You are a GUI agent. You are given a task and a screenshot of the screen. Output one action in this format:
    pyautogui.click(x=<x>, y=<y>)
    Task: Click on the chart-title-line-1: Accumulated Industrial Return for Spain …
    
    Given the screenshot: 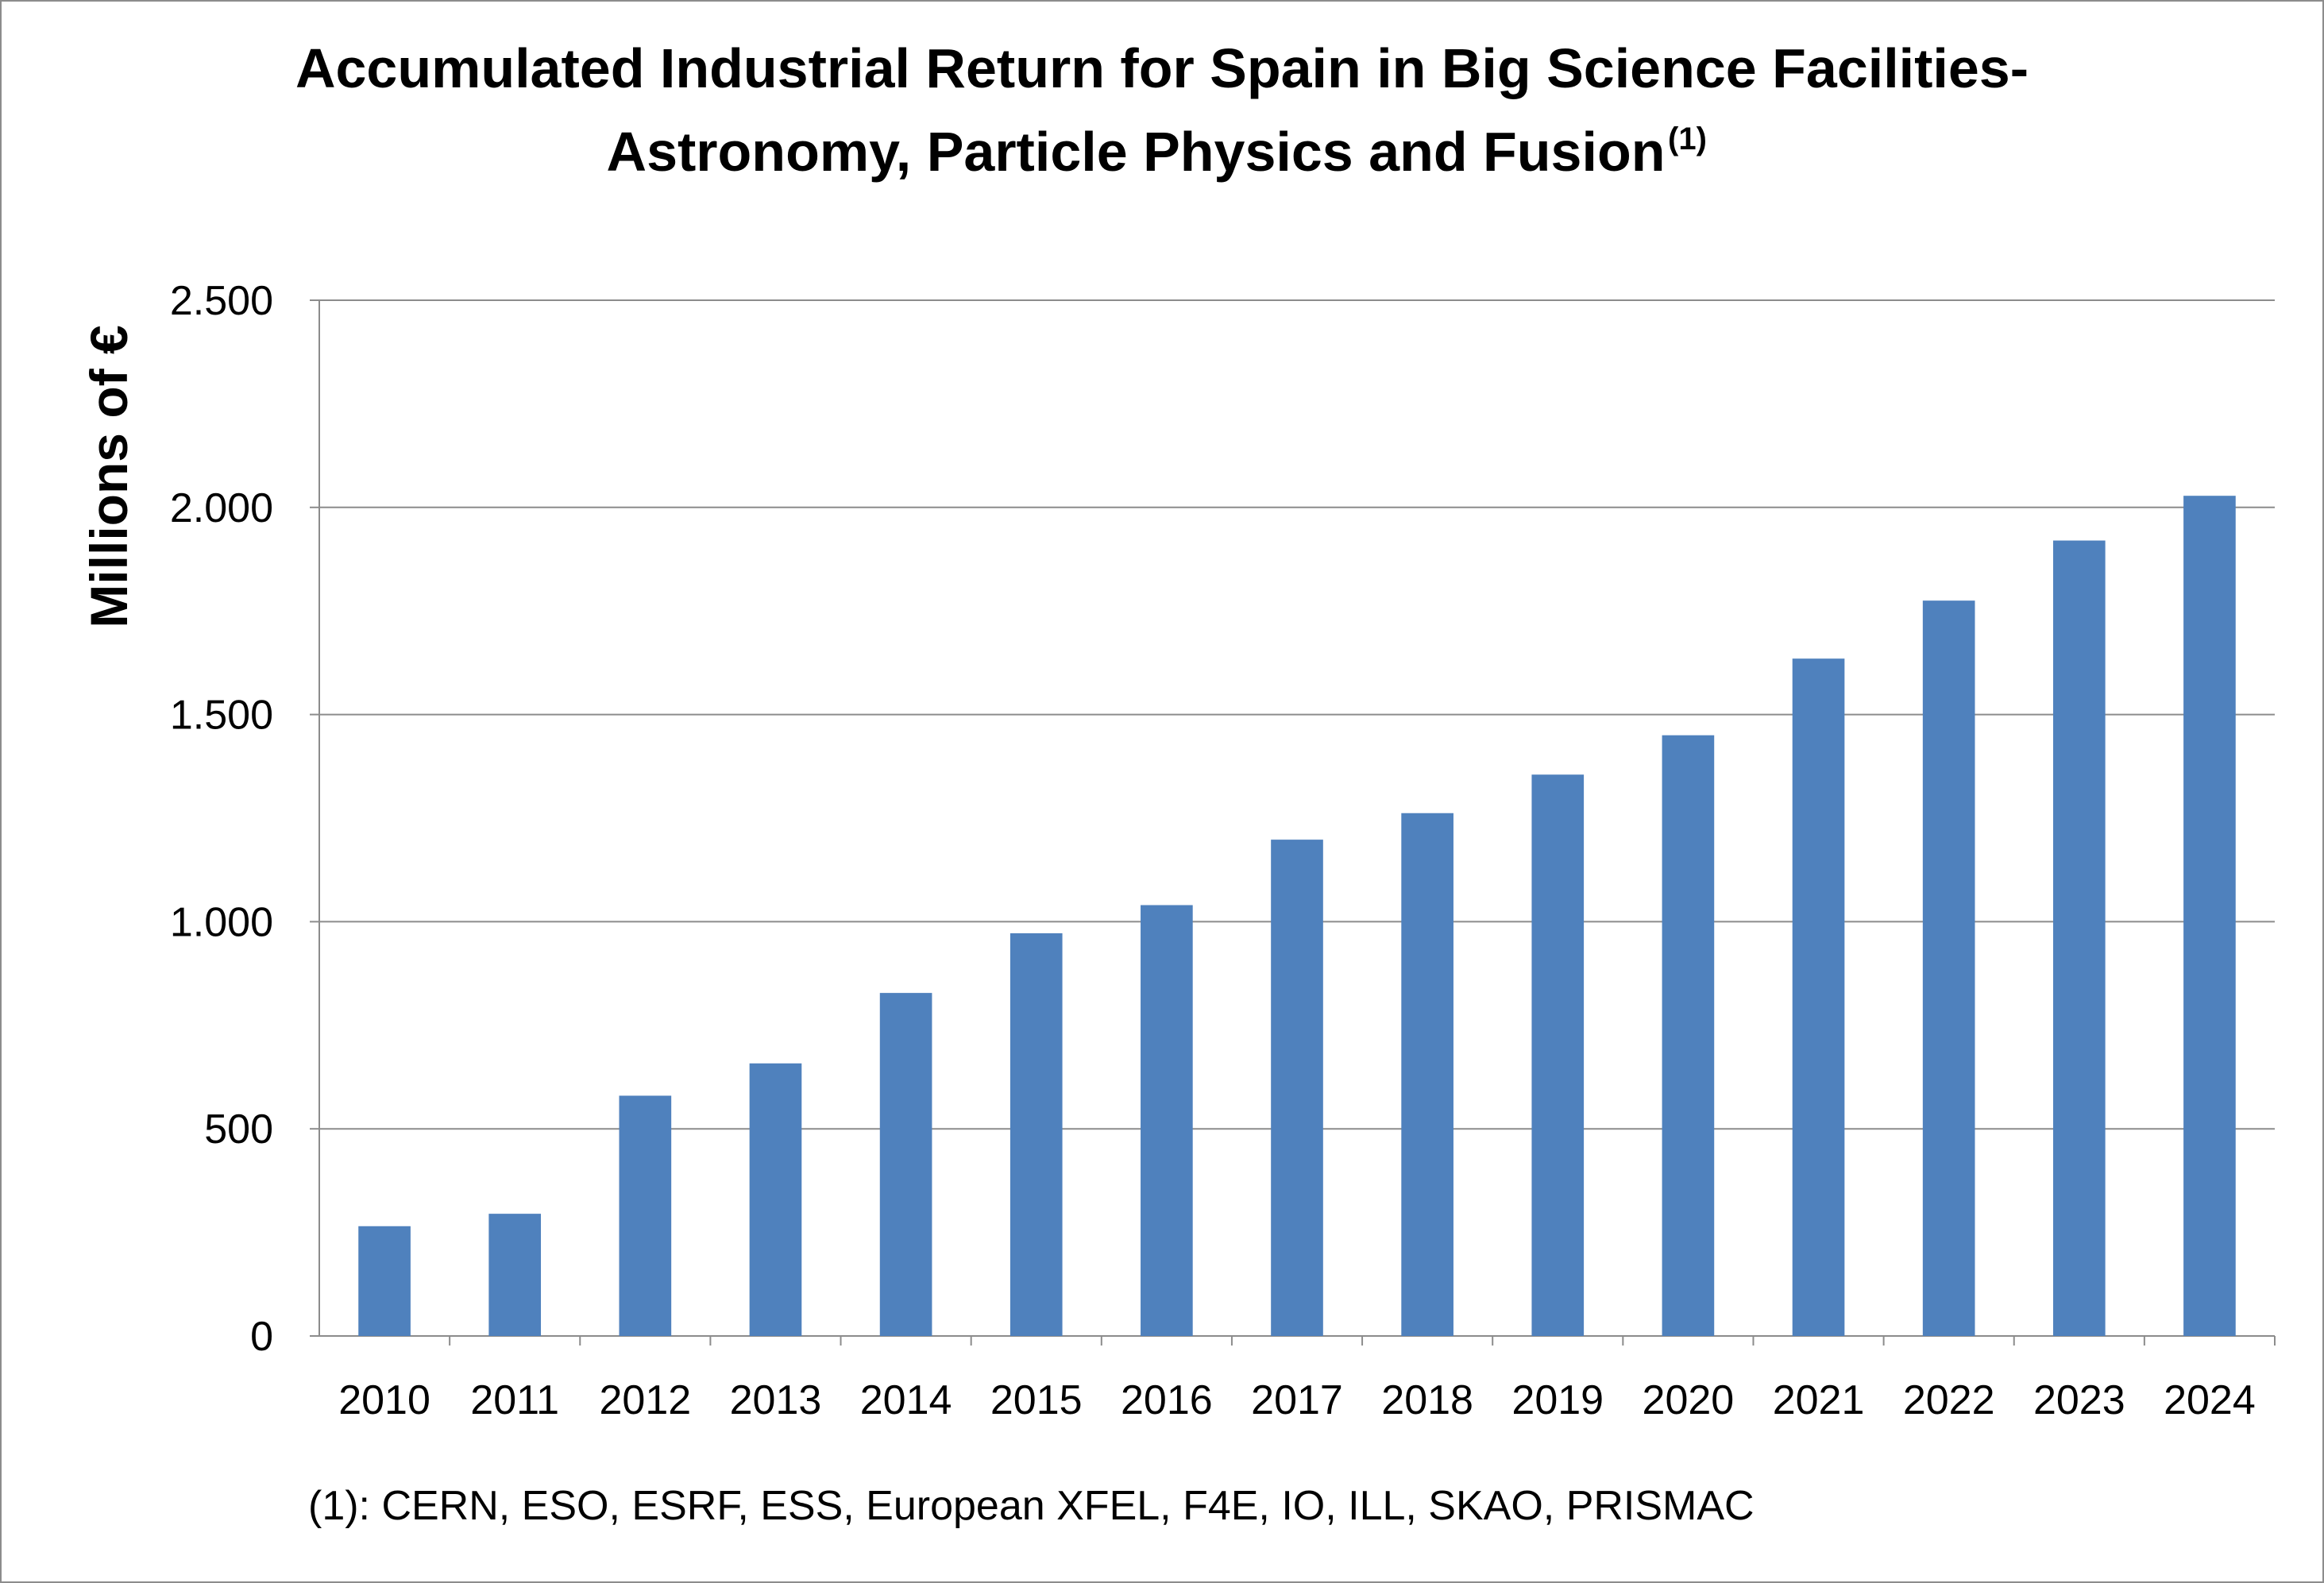 What is the action you would take?
    pyautogui.click(x=1162, y=68)
    